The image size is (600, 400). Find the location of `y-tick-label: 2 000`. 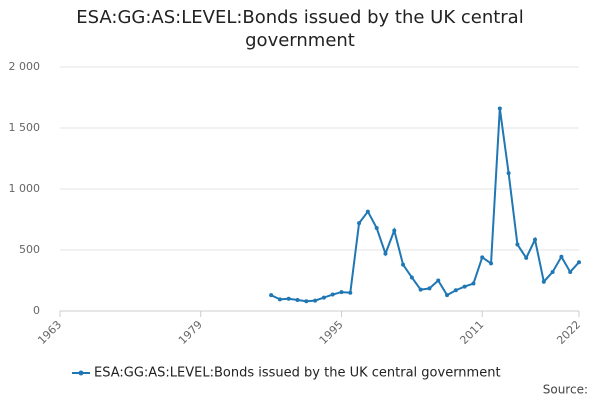

y-tick-label: 2 000 is located at coordinates (25, 66).